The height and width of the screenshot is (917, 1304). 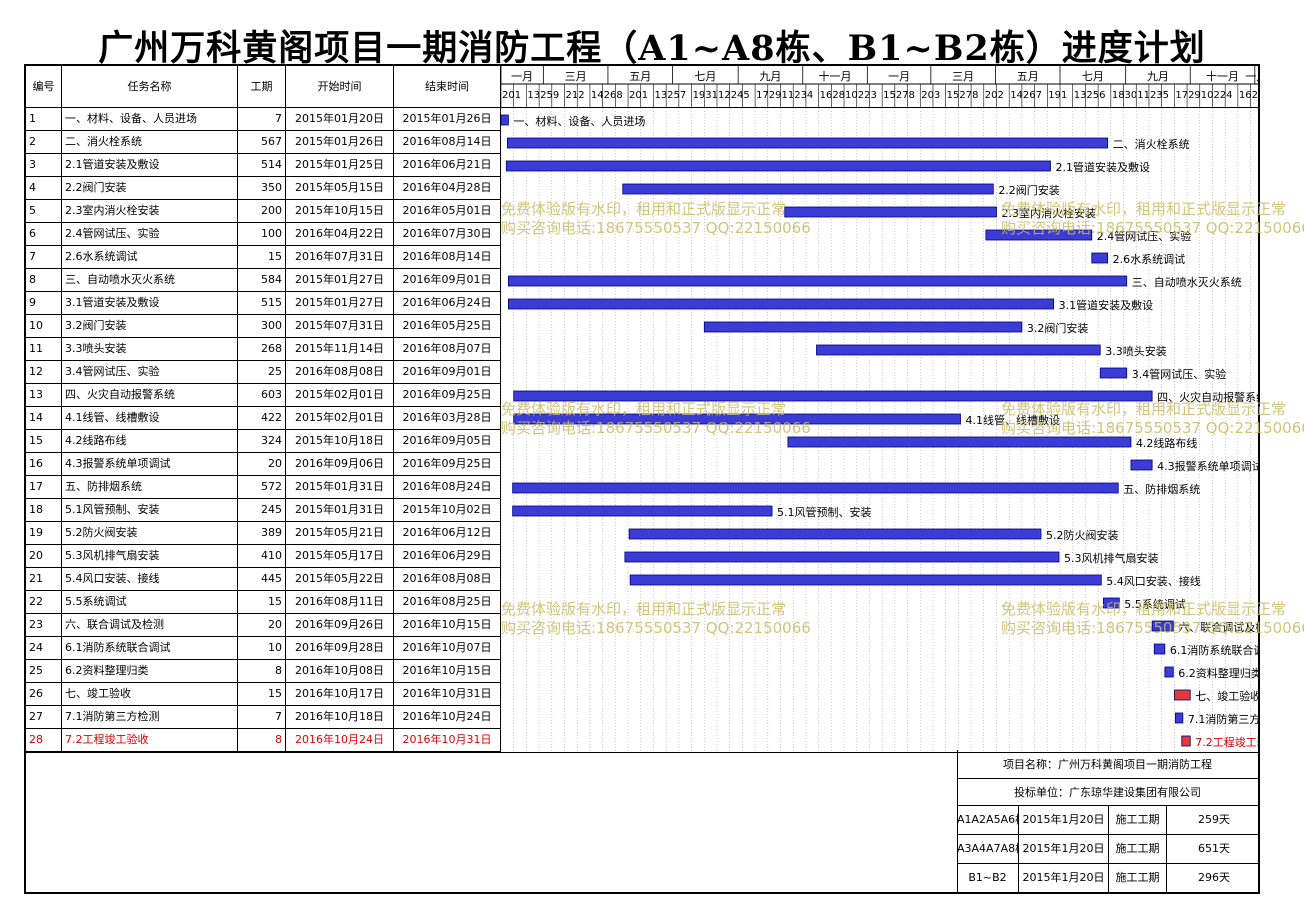 What do you see at coordinates (44, 717) in the screenshot?
I see `task-id-cell: 27` at bounding box center [44, 717].